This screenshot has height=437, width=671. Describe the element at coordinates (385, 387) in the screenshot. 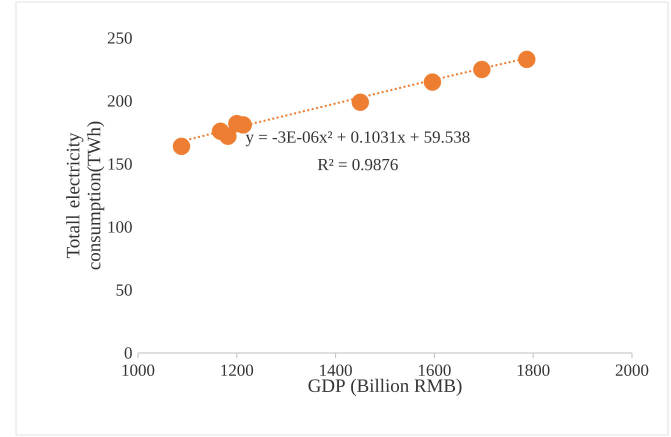

I see `x-axis-title: GDP (Billion RMB)` at that location.